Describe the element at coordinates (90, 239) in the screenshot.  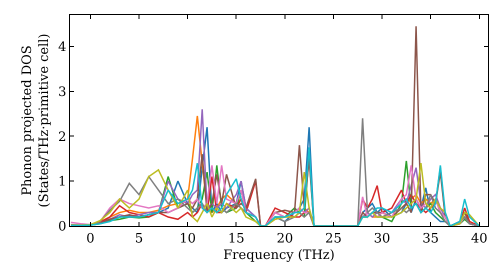
I see `x-tick-label: 0` at that location.